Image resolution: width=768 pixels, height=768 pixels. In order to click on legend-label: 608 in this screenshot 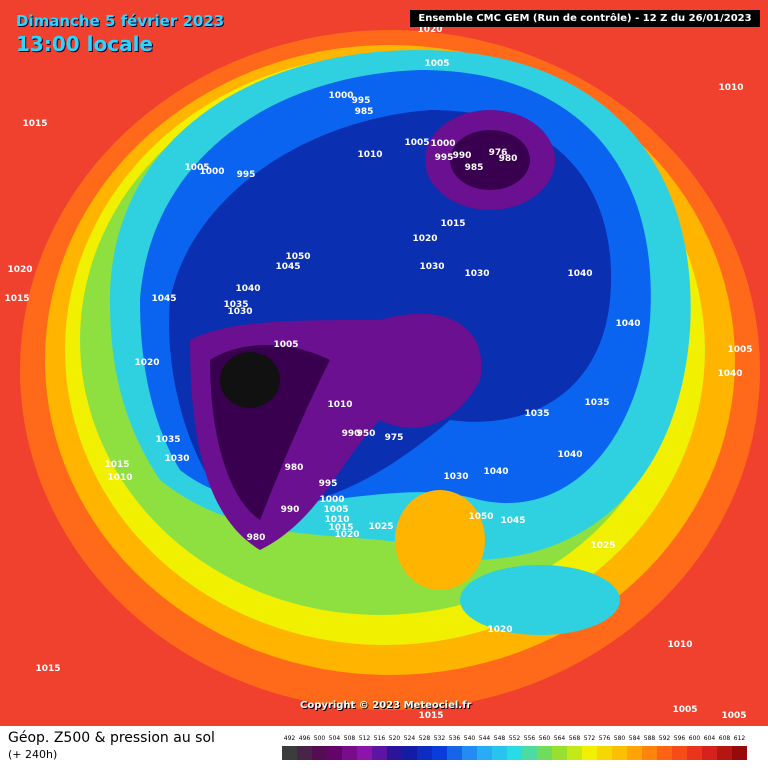, I will do `click(725, 738)`.